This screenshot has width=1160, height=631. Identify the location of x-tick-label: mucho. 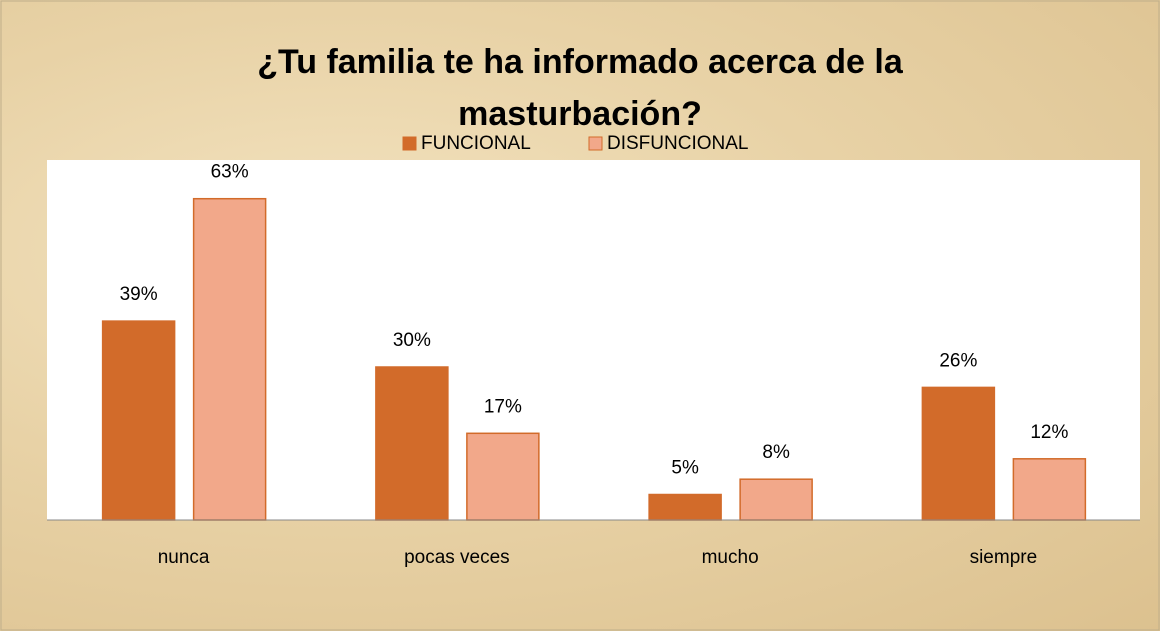
(730, 557).